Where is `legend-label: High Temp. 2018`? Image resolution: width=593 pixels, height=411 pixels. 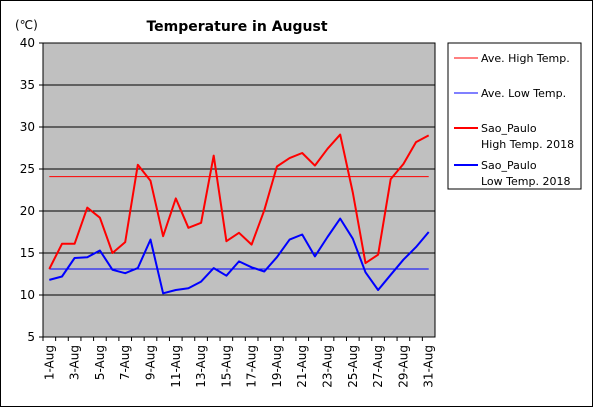 legend-label: High Temp. 2018 is located at coordinates (527, 144).